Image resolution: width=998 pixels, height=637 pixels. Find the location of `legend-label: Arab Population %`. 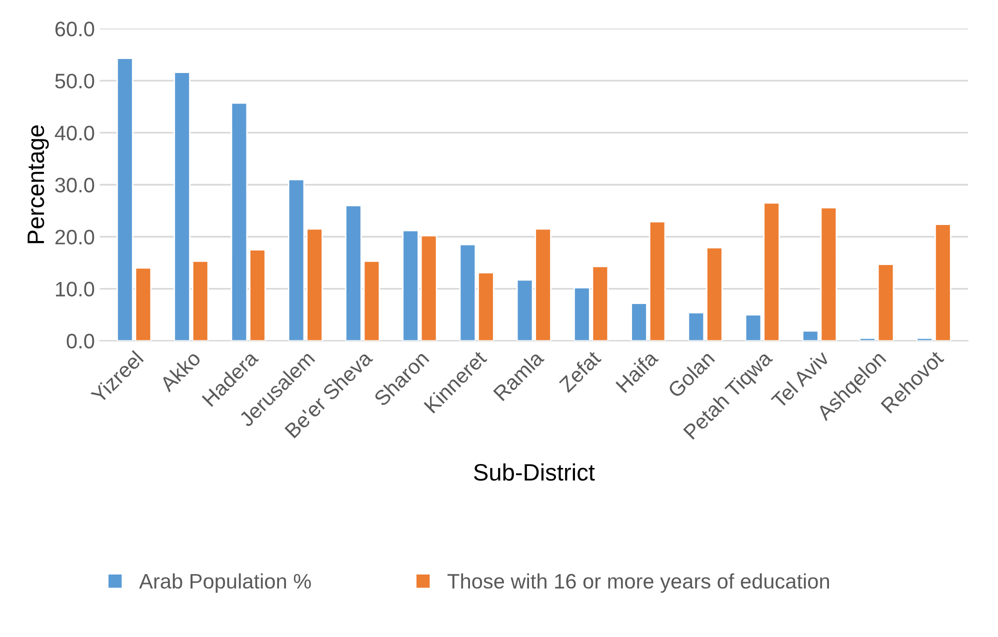

legend-label: Arab Population % is located at coordinates (225, 583).